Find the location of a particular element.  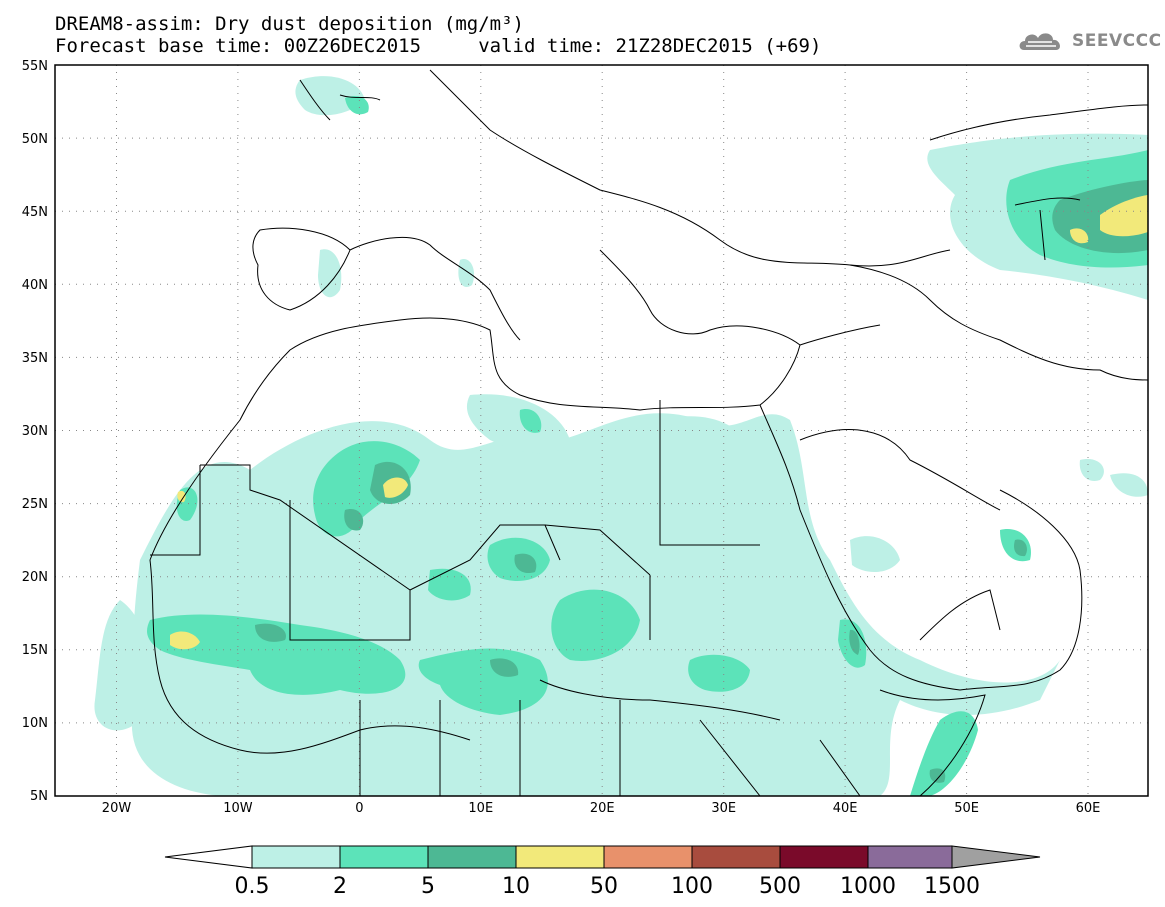

colorbar-label: 5 is located at coordinates (428, 886).